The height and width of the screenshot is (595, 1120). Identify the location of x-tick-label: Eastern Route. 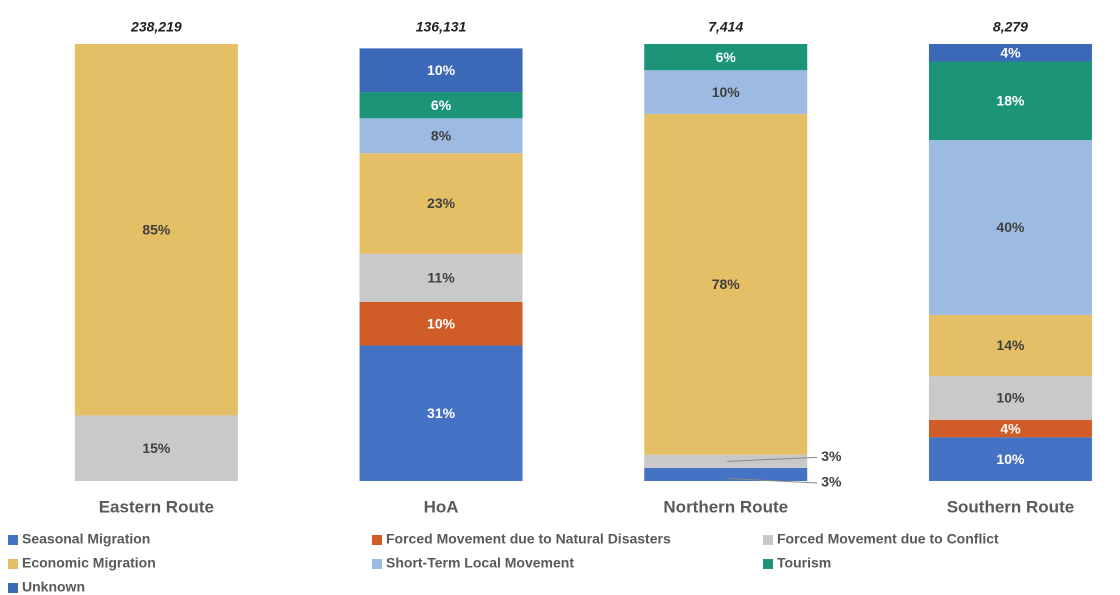
(156, 506).